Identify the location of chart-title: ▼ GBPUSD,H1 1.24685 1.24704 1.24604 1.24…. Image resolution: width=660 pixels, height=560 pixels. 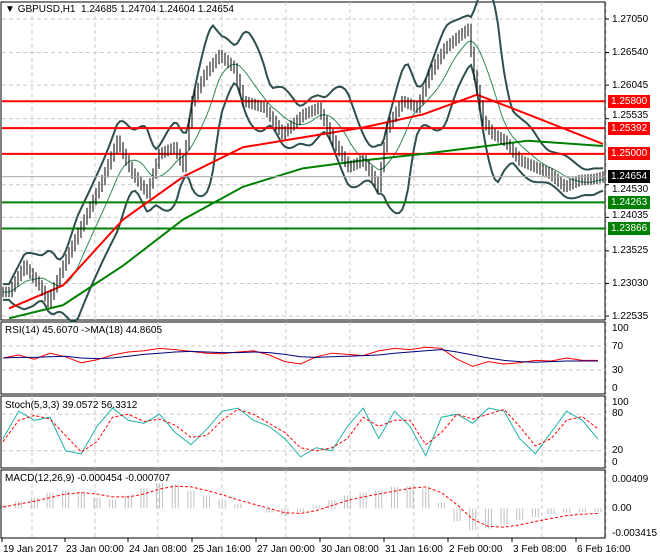
(119, 10).